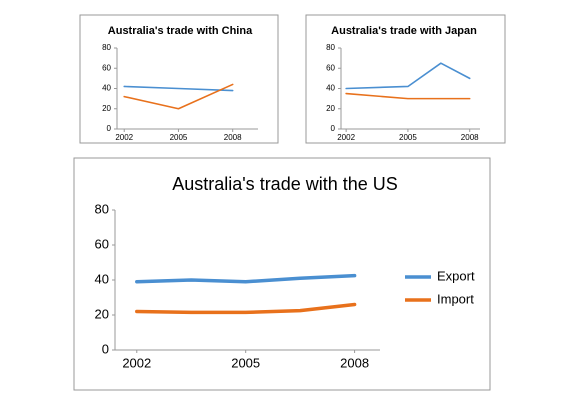 This screenshot has height=406, width=568. I want to click on legend-label: Export, so click(456, 275).